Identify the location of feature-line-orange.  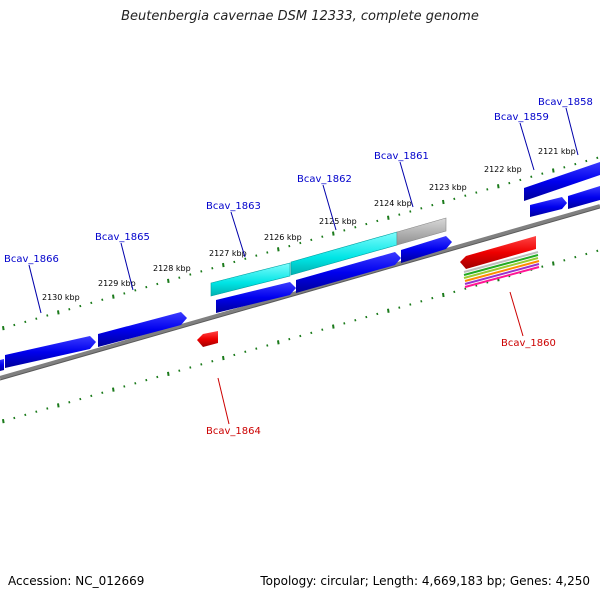
(502, 271).